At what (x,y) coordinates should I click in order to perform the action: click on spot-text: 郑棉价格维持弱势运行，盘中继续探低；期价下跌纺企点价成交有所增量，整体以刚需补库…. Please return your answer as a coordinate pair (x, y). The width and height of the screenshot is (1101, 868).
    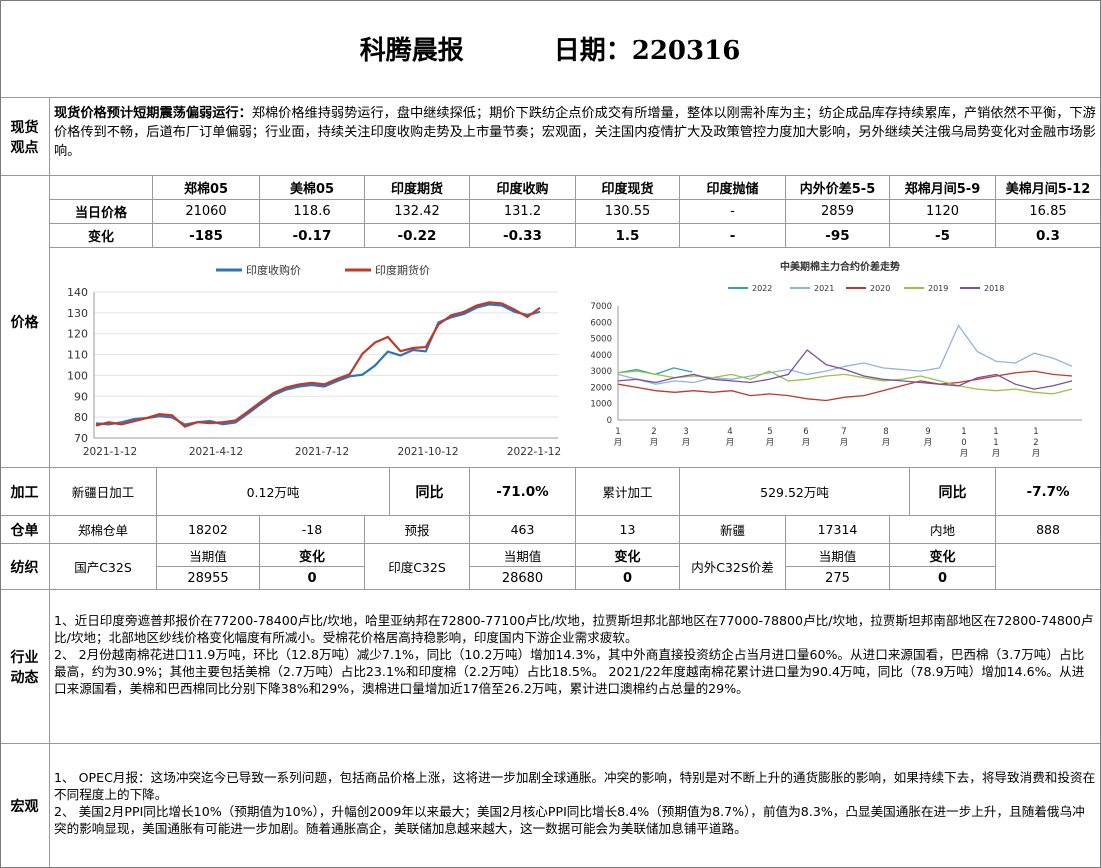
    Looking at the image, I should click on (575, 132).